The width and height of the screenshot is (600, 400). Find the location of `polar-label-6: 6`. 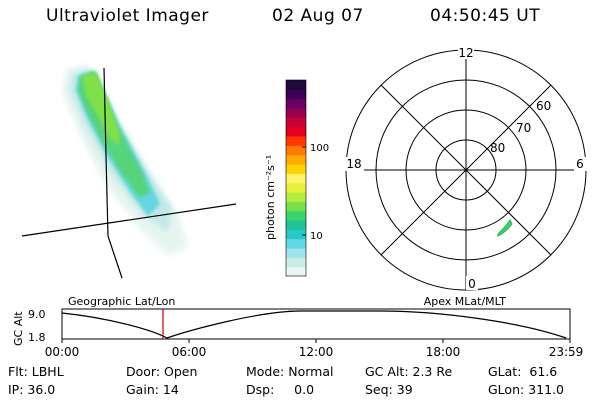

polar-label-6: 6 is located at coordinates (580, 164).